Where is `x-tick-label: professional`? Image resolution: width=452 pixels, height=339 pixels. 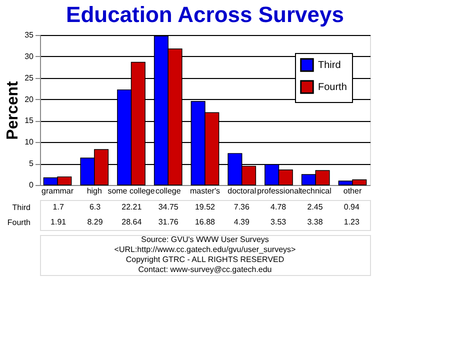 x-tick-label: professional is located at coordinates (279, 191).